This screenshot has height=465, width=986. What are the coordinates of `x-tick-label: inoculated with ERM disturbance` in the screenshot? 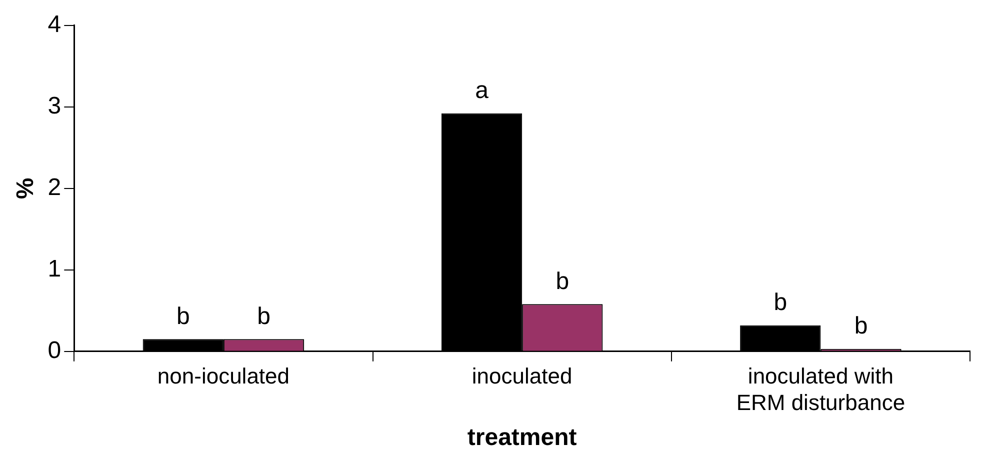 It's located at (821, 390).